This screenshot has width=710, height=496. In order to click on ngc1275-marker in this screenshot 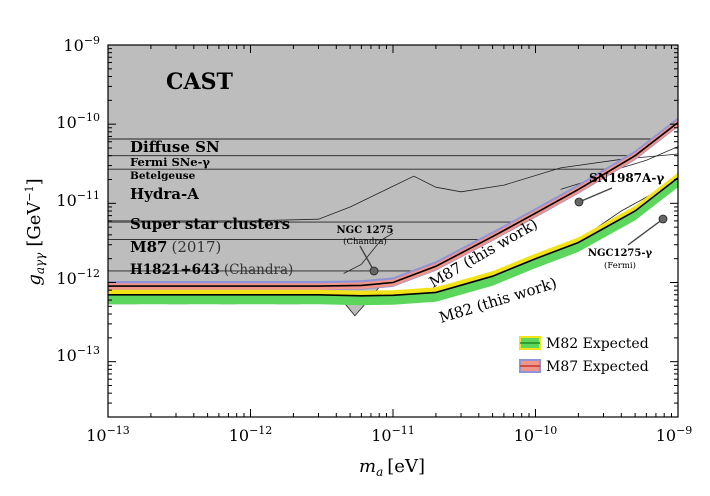, I will do `click(374, 271)`.